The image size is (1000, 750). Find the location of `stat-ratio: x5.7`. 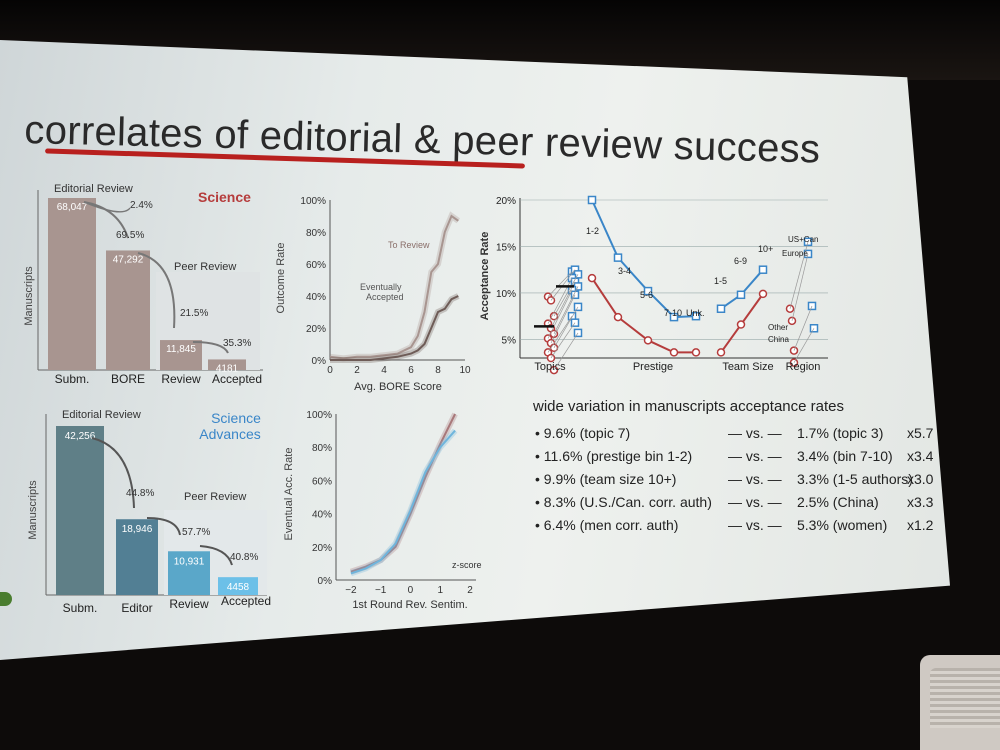

stat-ratio: x5.7 is located at coordinates (920, 433).